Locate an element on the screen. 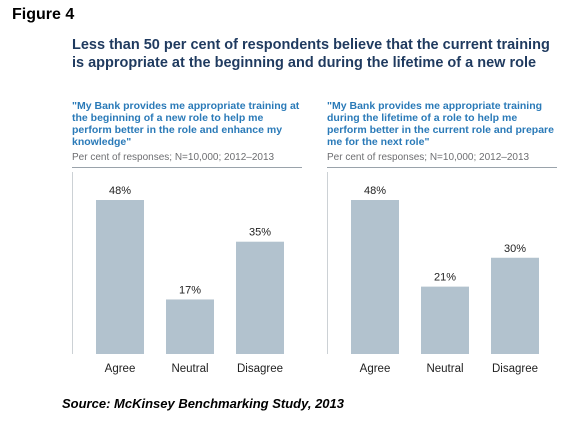  bar-agree-left is located at coordinates (120, 277).